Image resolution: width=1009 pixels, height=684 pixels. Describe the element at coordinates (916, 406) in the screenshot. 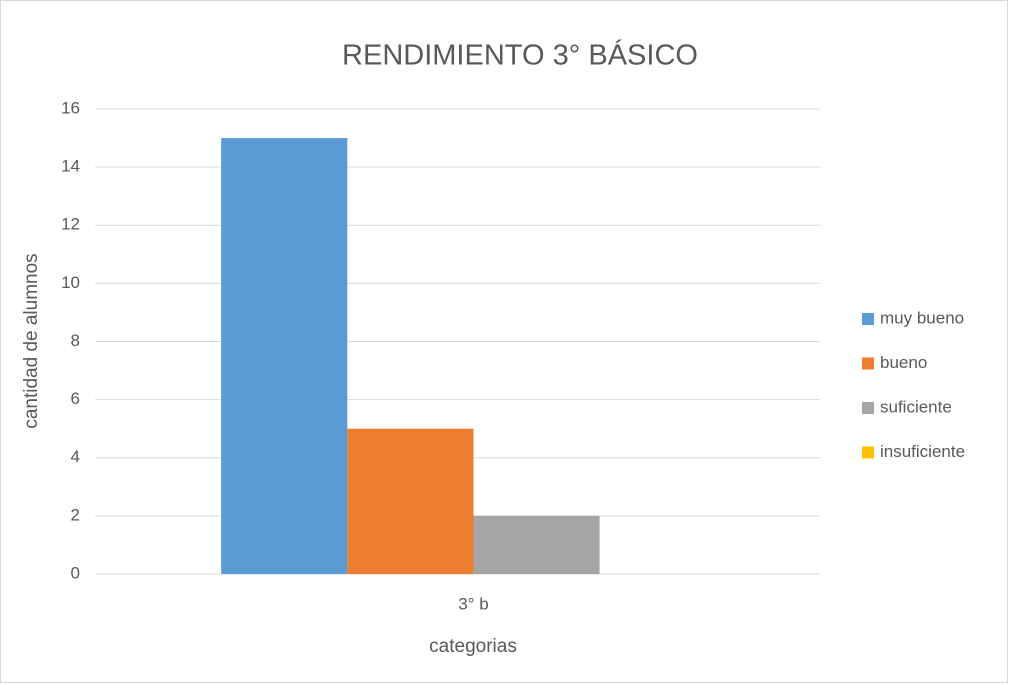

I see `legend-label: suficiente` at that location.